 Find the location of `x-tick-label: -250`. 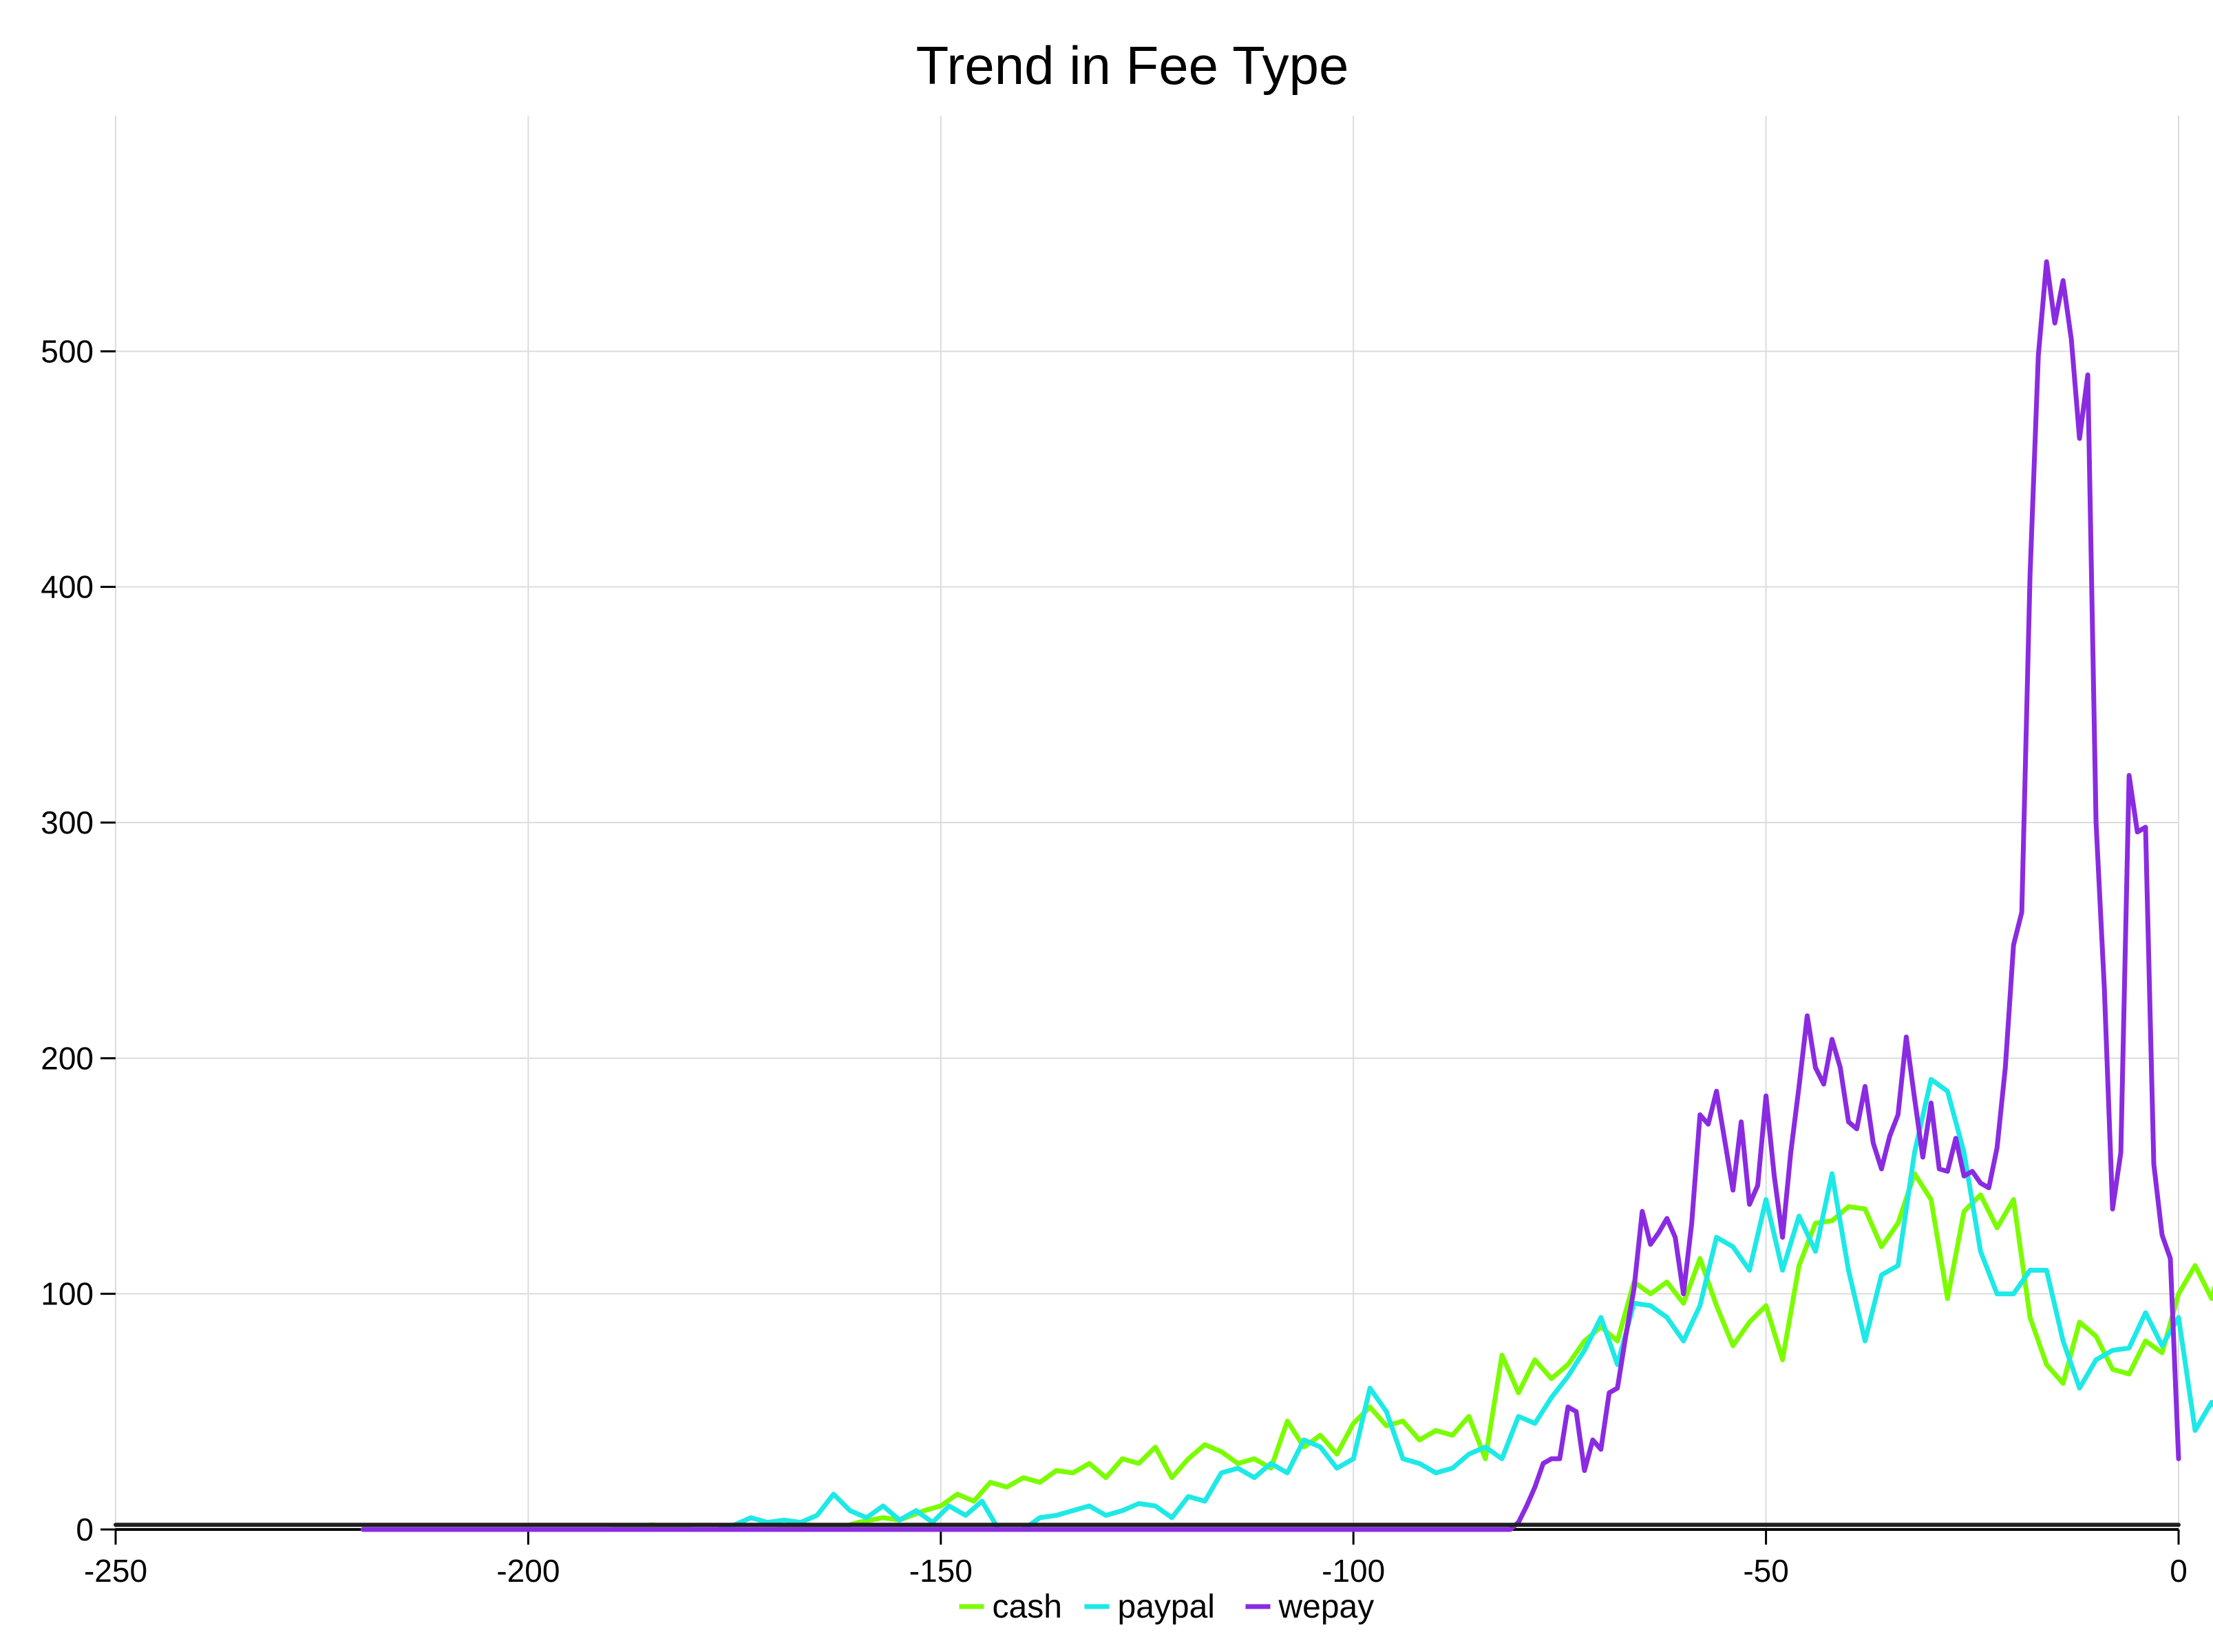

x-tick-label: -250 is located at coordinates (116, 1571).